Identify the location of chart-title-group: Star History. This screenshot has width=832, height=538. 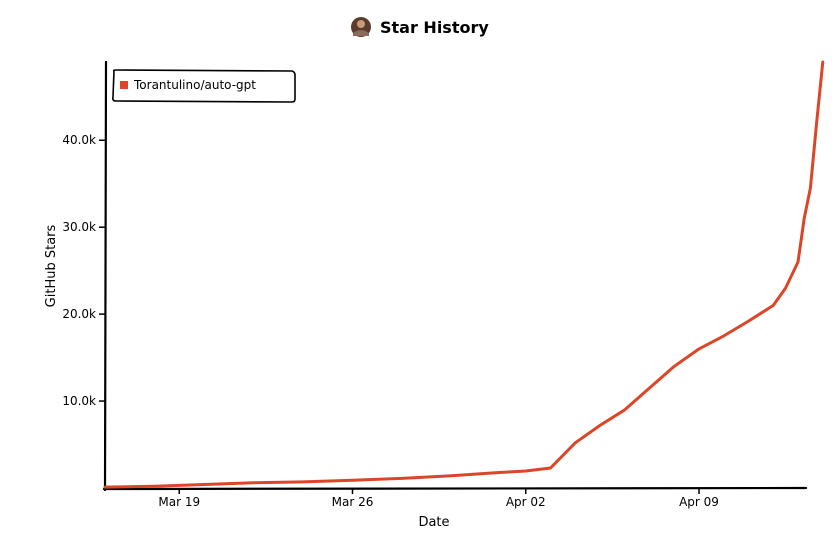
(420, 27).